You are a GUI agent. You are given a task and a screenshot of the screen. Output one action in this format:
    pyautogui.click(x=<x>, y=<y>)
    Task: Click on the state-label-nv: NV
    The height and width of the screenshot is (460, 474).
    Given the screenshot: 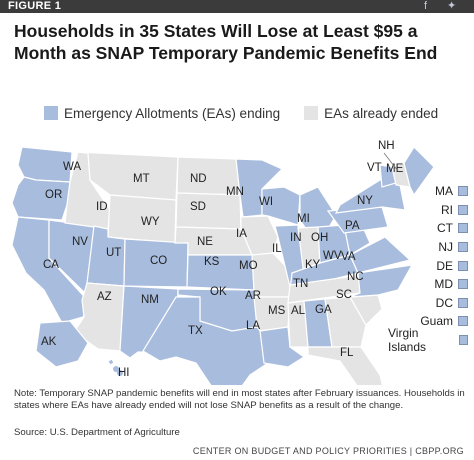 What is the action you would take?
    pyautogui.click(x=80, y=242)
    